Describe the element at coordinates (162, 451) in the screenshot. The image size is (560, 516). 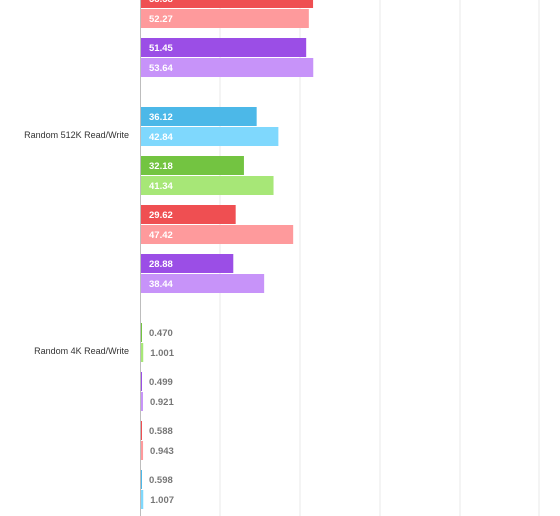
I see `bar-value-label: 0.943` at that location.